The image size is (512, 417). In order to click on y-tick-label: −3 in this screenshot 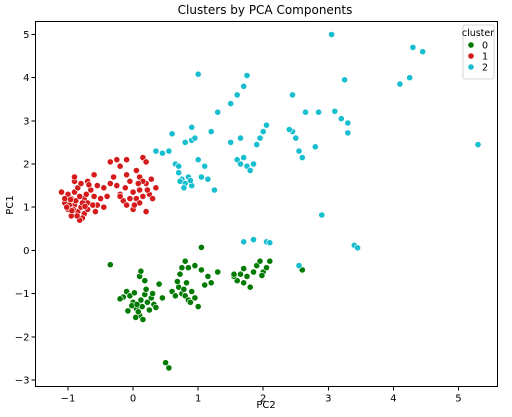, I will do `click(22, 381)`.